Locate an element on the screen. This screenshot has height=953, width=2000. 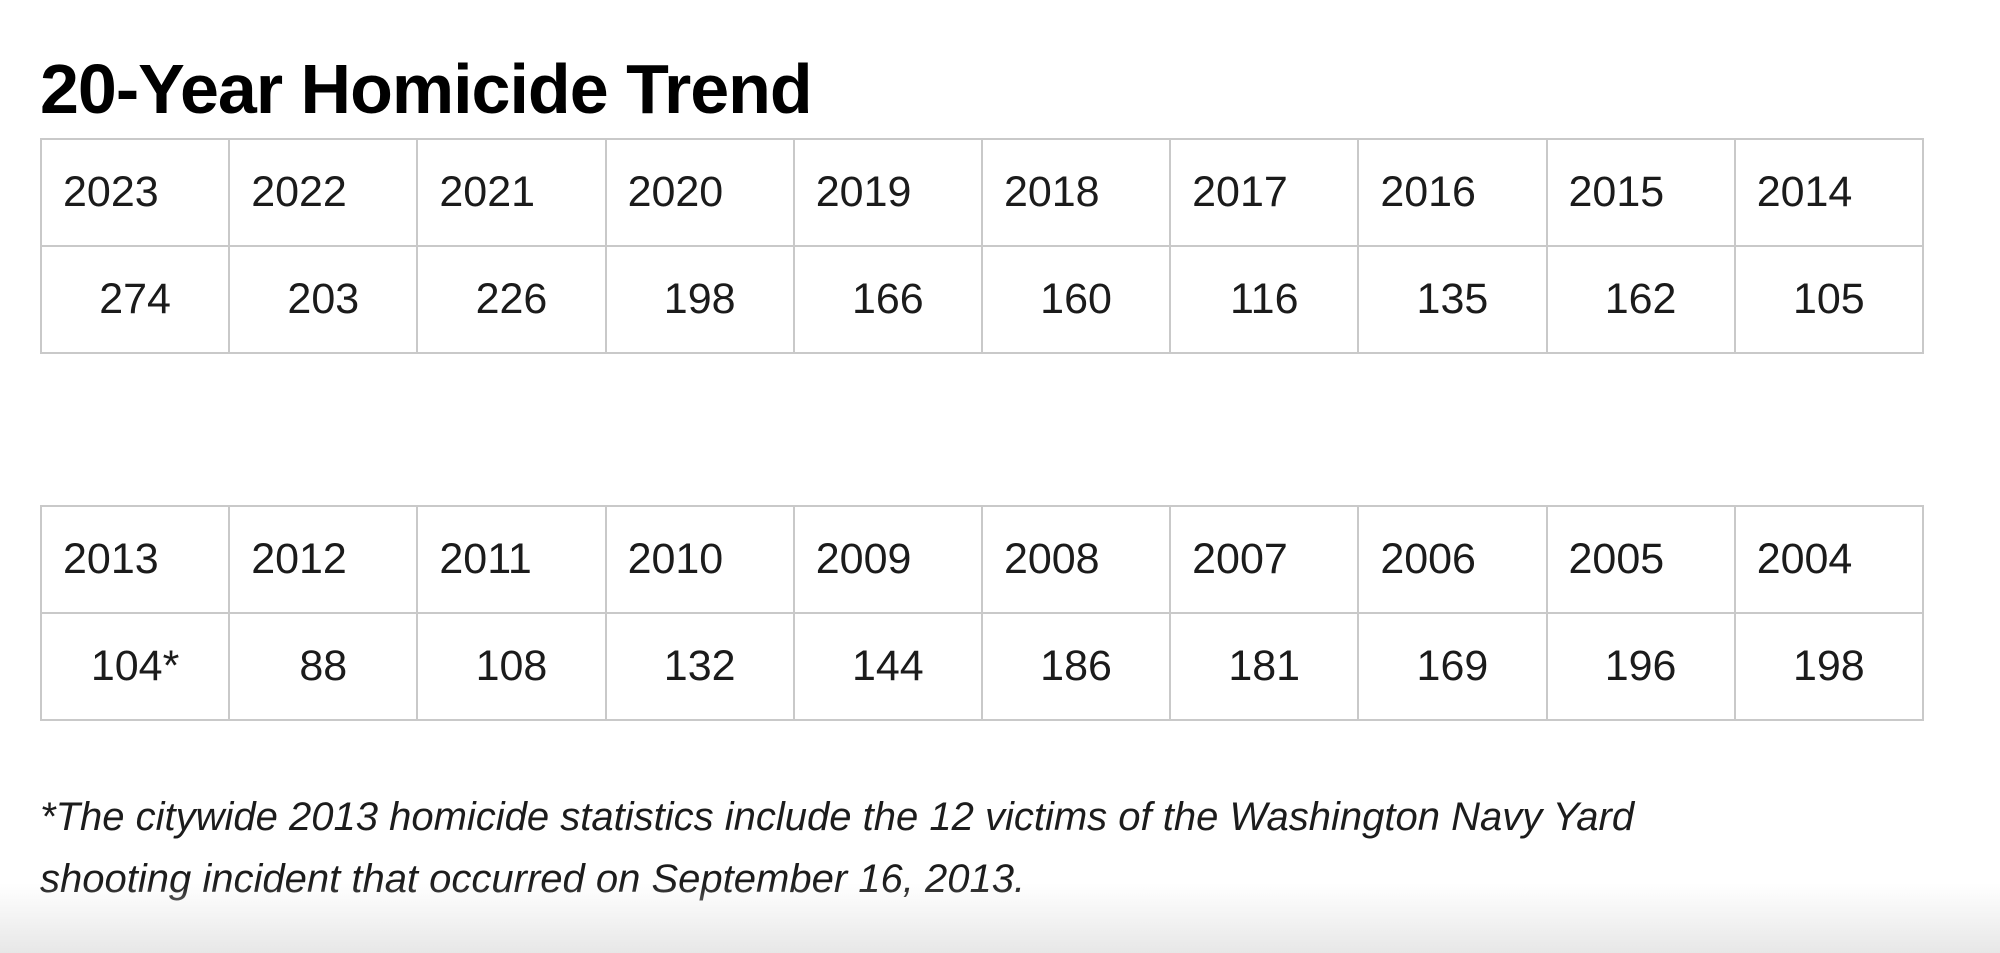
value-row: 104* 88 108 132 144 186 181 169 196 198 is located at coordinates (982, 666).